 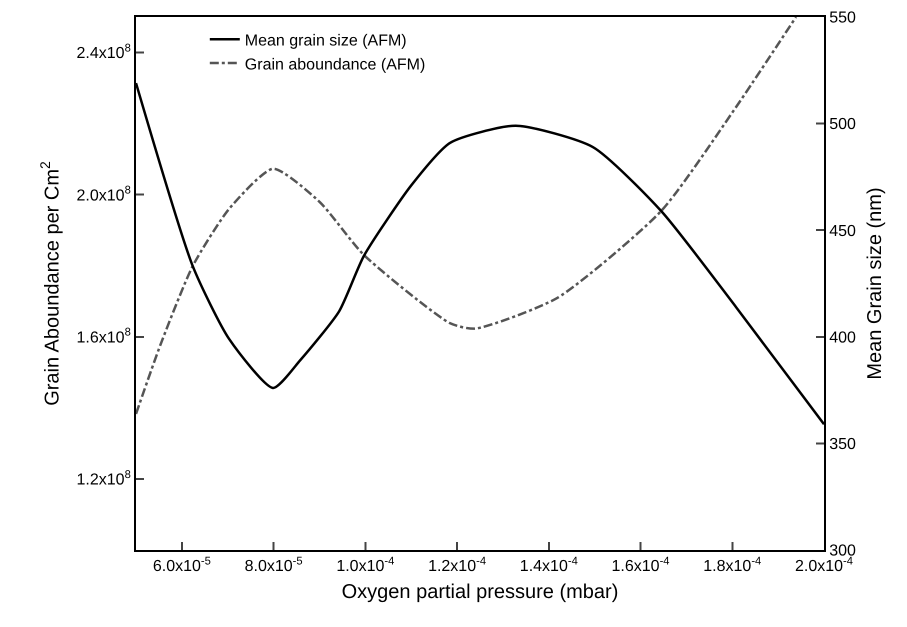 What do you see at coordinates (875, 283) in the screenshot?
I see `y2-axis-title: Mean Grain size (nm)` at bounding box center [875, 283].